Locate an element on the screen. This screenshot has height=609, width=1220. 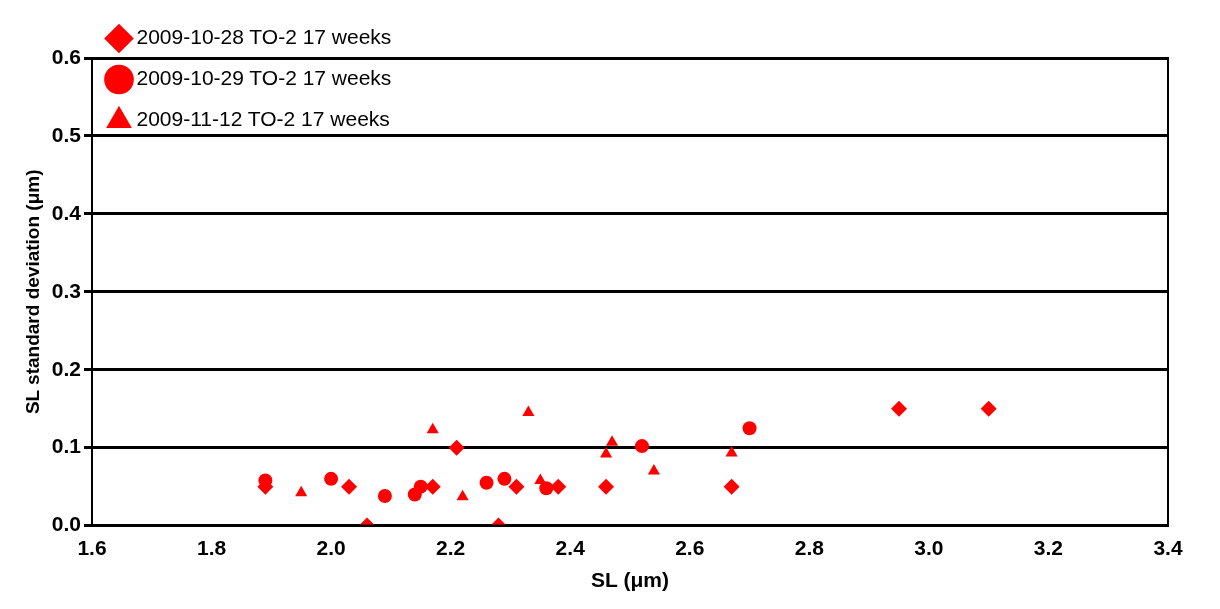
x-tick-label: 3.0 is located at coordinates (929, 547).